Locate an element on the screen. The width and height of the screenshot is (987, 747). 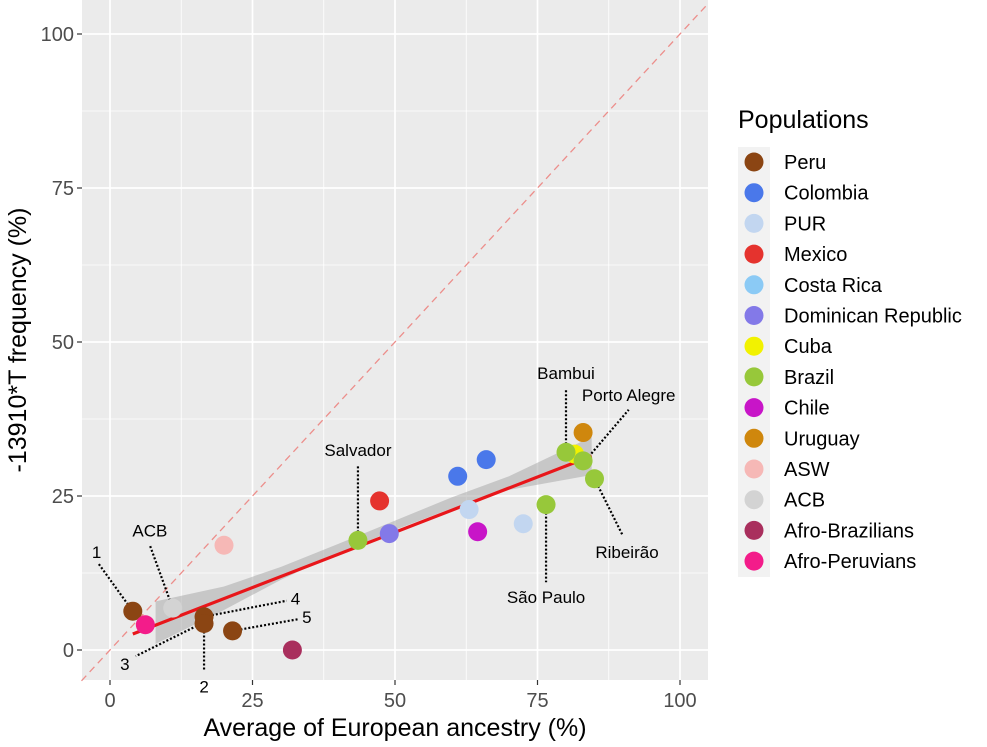
annotation-label: São Paulo is located at coordinates (546, 597).